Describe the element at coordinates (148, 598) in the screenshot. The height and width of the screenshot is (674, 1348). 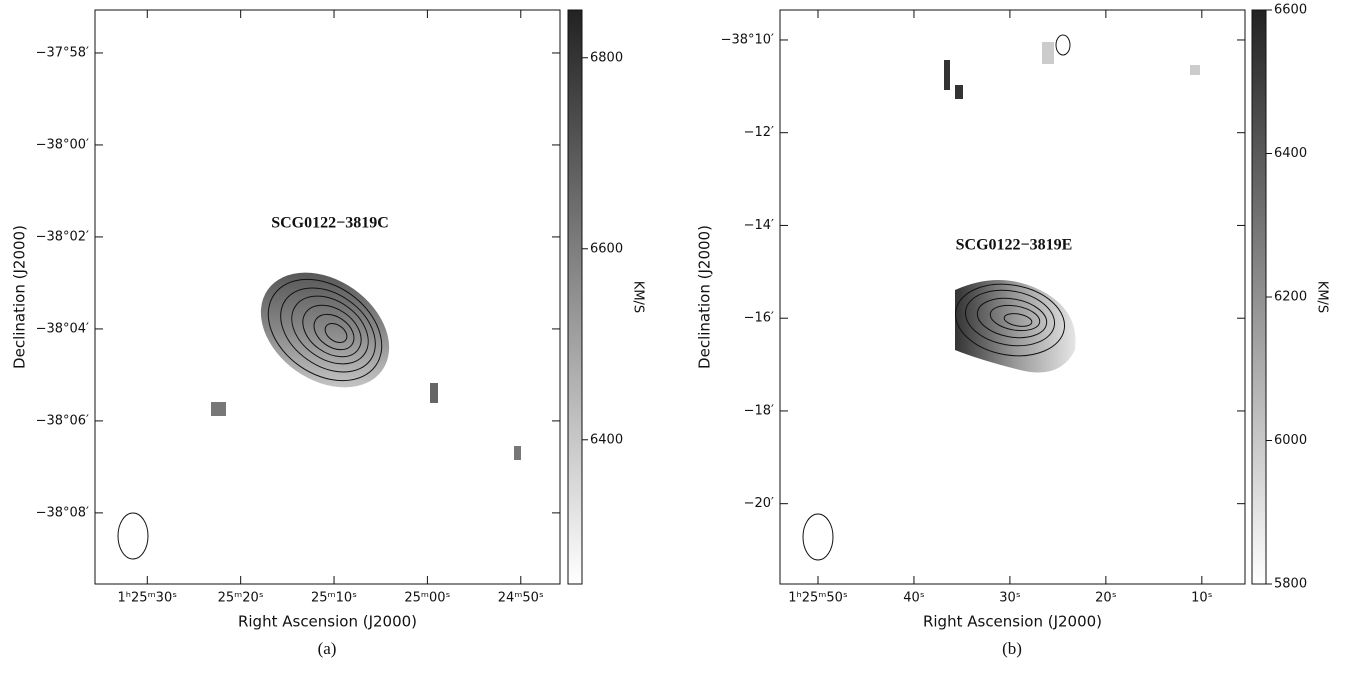
I see `x-tick-label: 1ʰ25ᵐ30ˢ` at that location.